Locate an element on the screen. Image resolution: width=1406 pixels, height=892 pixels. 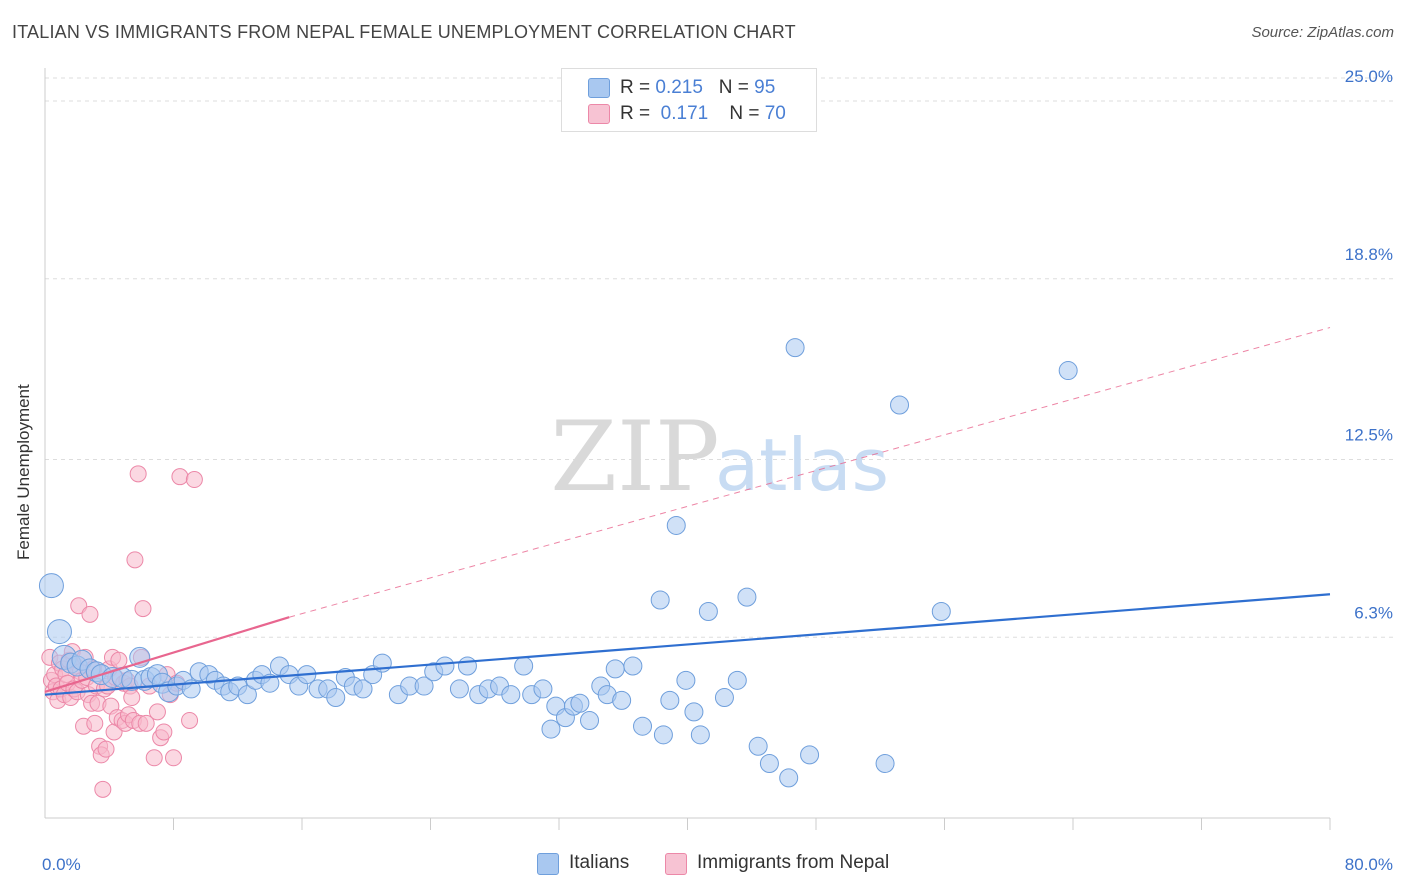
x-tick-label-min: 0.0% is located at coordinates (61, 864).